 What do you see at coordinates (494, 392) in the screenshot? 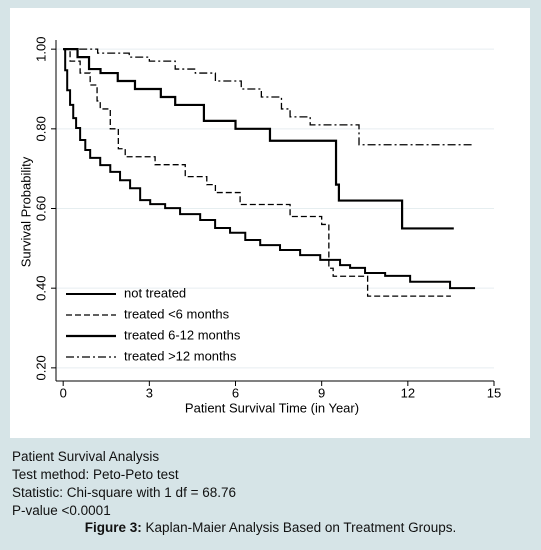
I see `x-tick-label: 15` at bounding box center [494, 392].